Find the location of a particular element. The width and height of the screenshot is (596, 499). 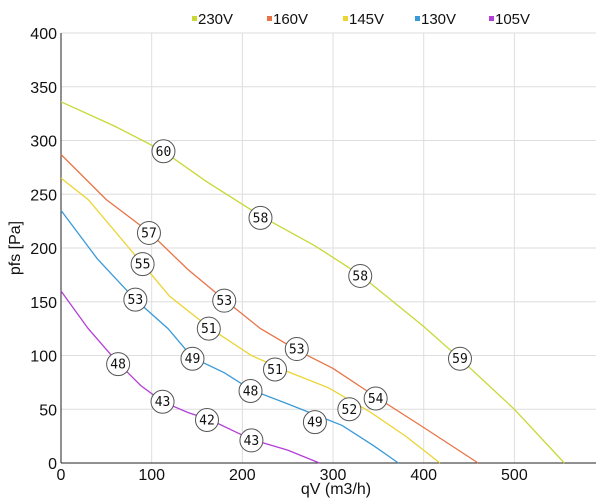

y-tick-label: 300 is located at coordinates (43, 142).